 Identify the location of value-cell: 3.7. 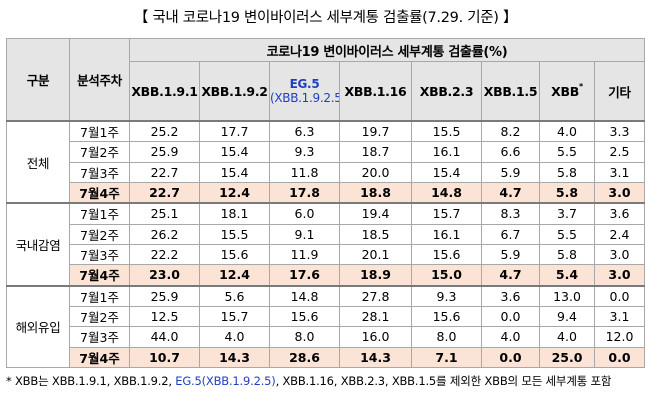
(567, 213).